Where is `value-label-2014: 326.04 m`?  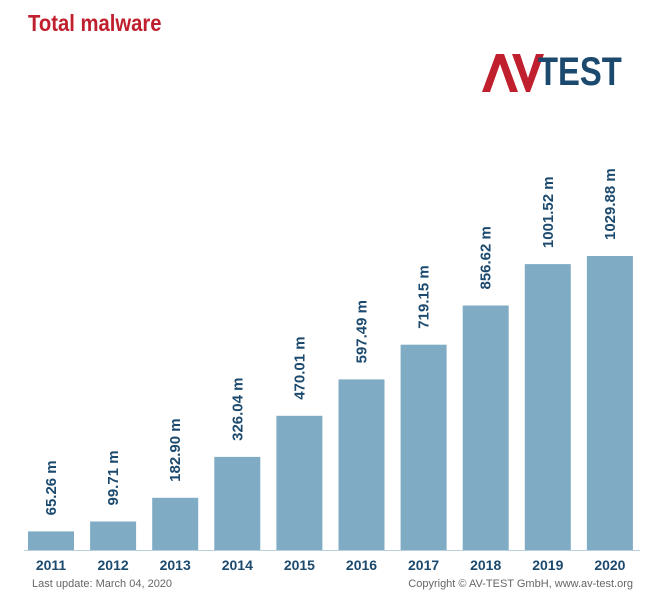
value-label-2014: 326.04 m is located at coordinates (237, 409).